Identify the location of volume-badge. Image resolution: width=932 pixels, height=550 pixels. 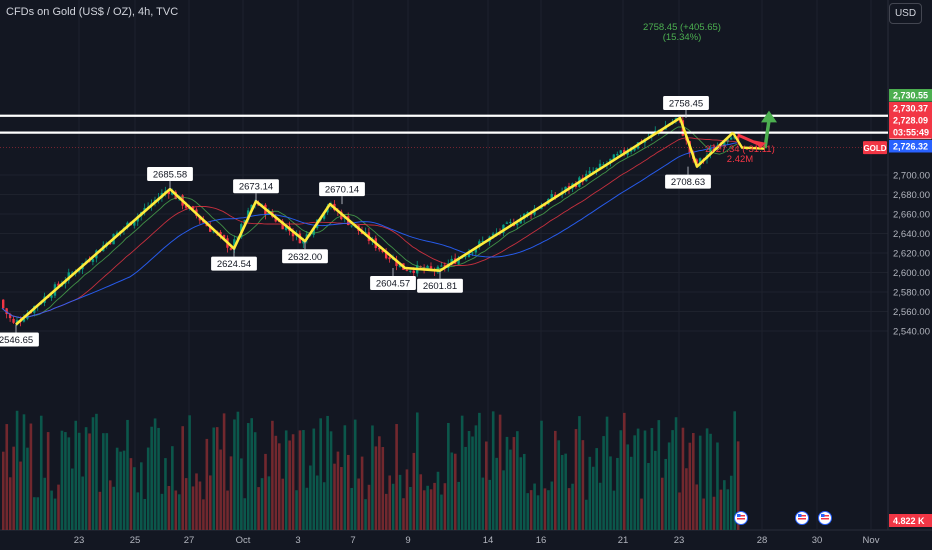
(910, 520).